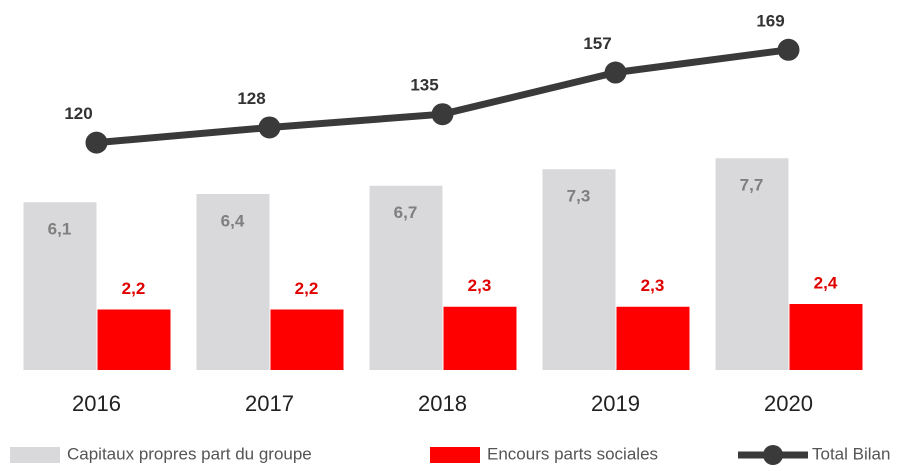 This screenshot has width=922, height=471. What do you see at coordinates (189, 453) in the screenshot?
I see `legend-label: Capitaux propres part du groupe` at bounding box center [189, 453].